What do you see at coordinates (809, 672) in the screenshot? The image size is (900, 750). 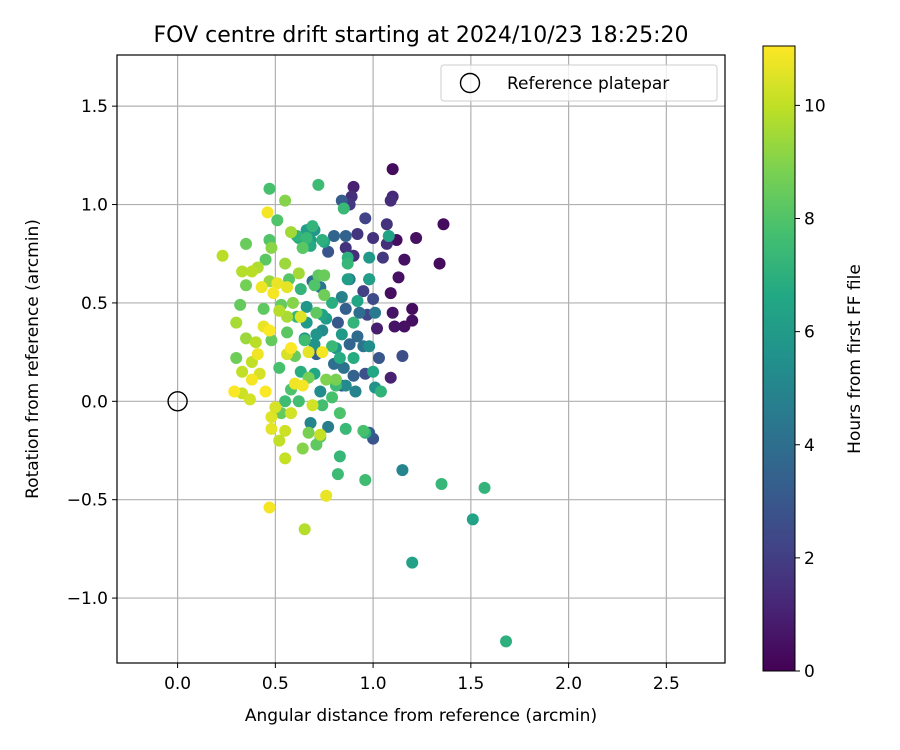 I see `colorbar-tick-label: 0` at bounding box center [809, 672].